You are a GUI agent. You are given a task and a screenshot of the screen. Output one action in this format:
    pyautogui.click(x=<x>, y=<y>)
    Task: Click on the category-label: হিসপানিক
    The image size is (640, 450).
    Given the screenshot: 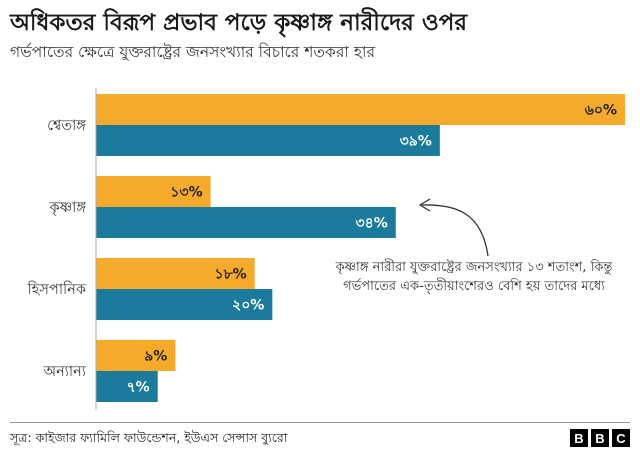 What is the action you would take?
    pyautogui.click(x=57, y=289)
    